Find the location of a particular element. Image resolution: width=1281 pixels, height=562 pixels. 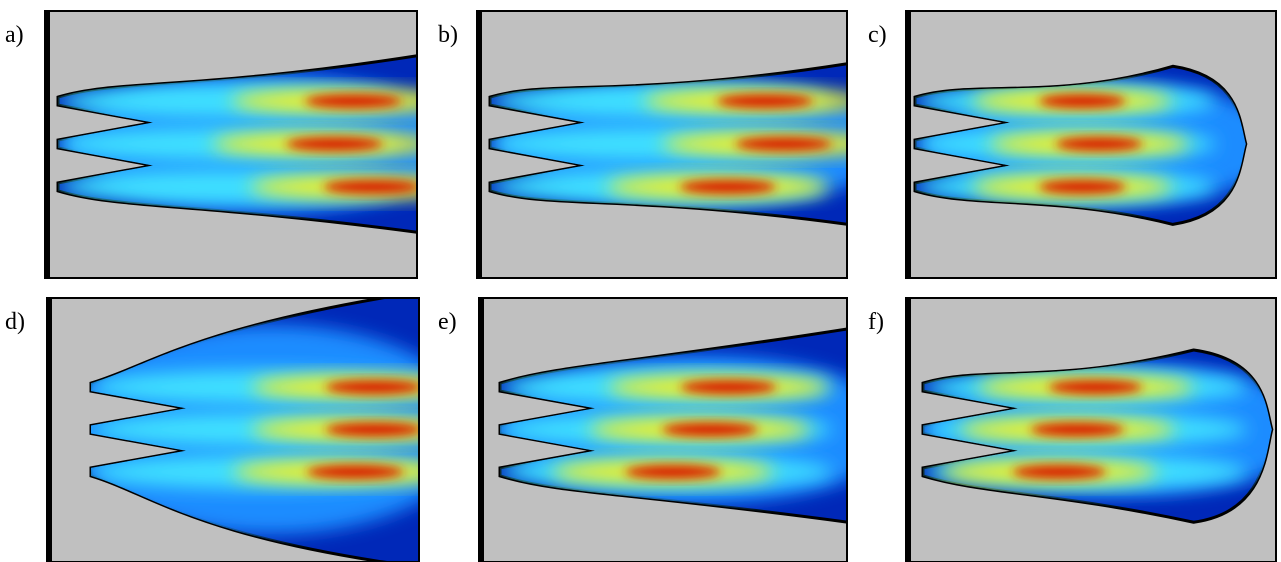

panel-label: a) is located at coordinates (14, 35).